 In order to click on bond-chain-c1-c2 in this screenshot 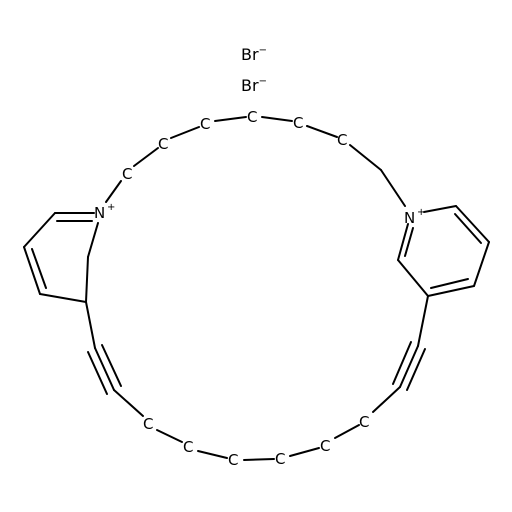, I will do `click(146, 157)`.